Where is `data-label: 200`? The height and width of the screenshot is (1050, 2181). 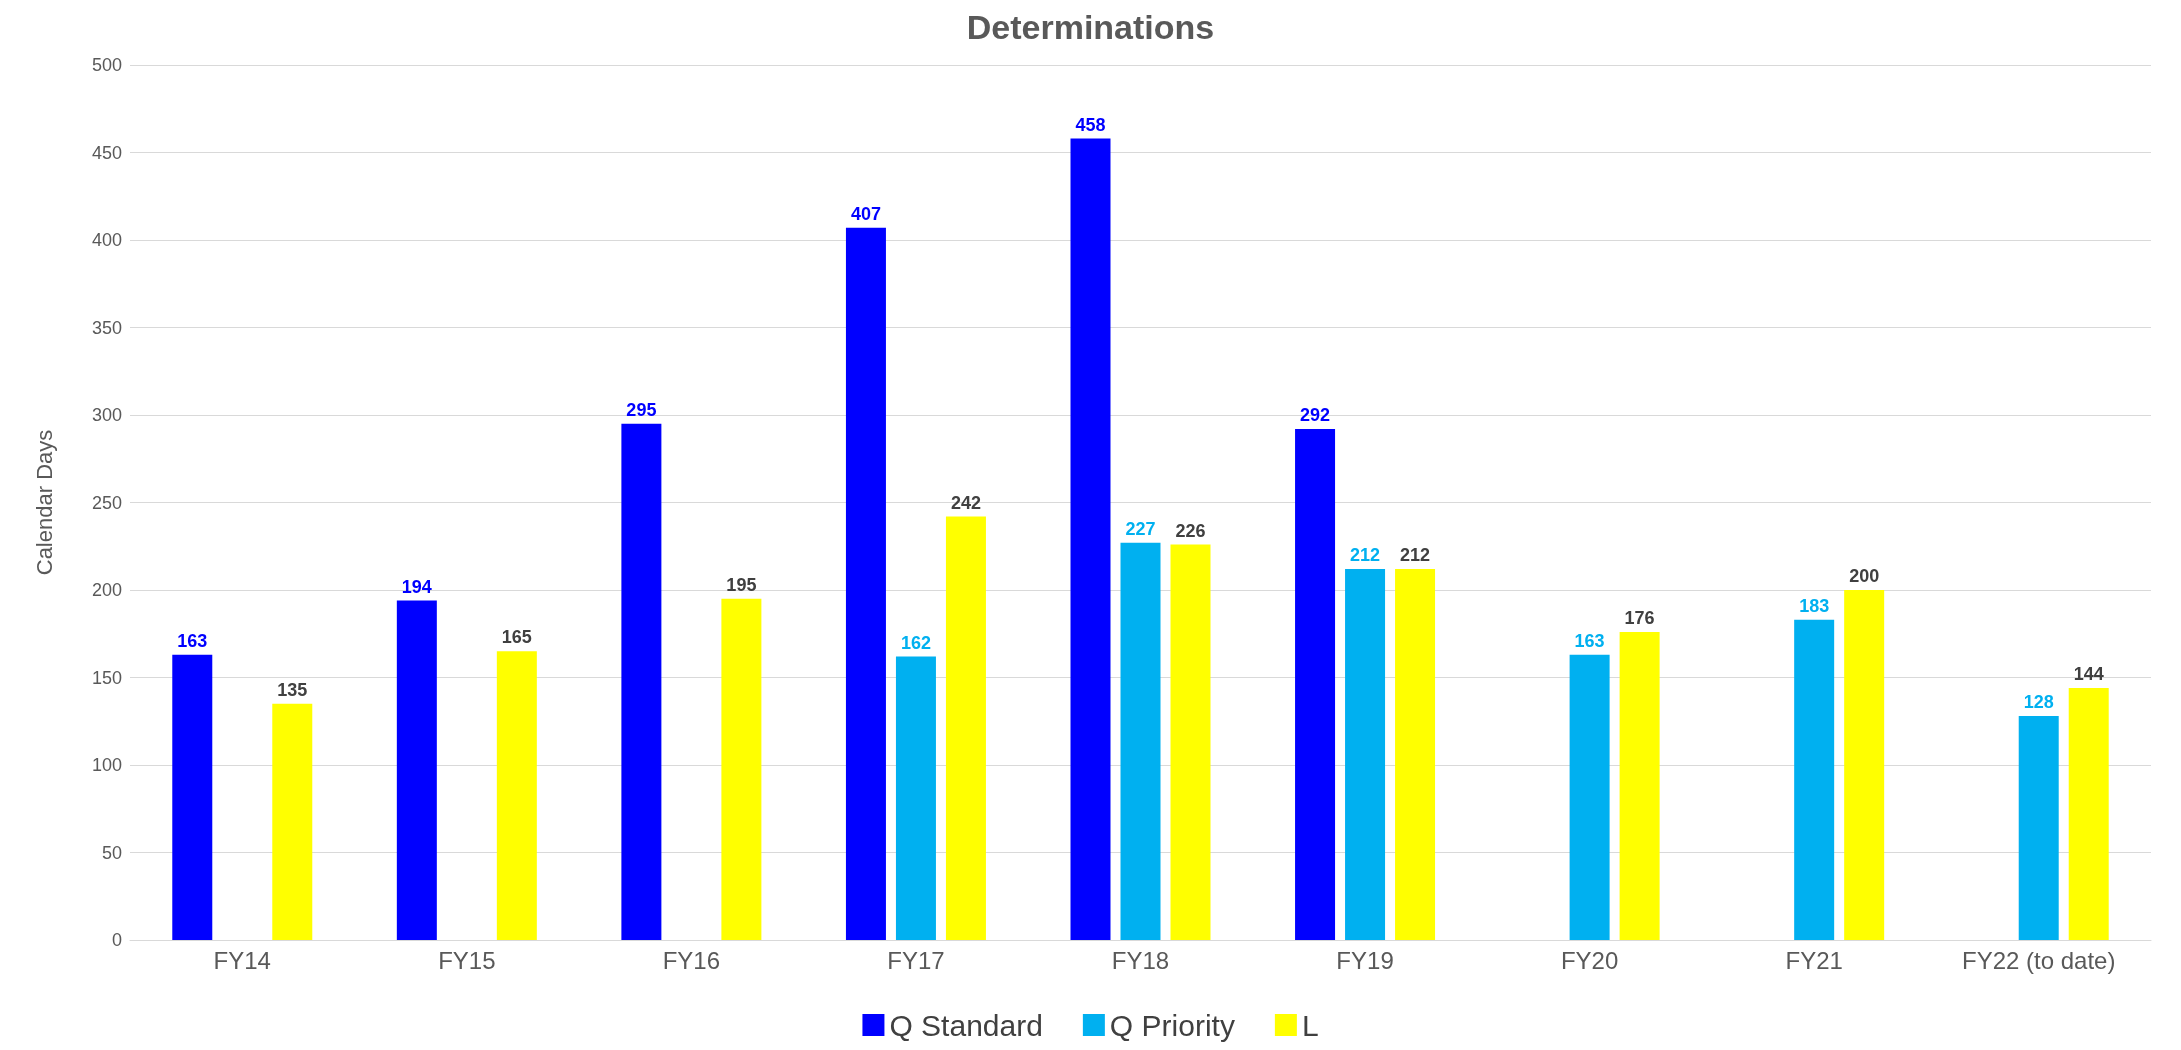 data-label: 200 is located at coordinates (1864, 576).